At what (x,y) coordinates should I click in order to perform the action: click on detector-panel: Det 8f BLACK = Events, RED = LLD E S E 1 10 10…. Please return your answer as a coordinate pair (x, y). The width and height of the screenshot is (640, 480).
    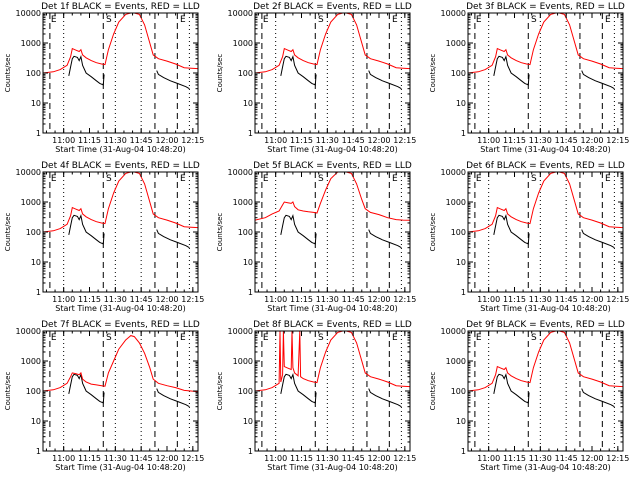
    Looking at the image, I should click on (316, 396).